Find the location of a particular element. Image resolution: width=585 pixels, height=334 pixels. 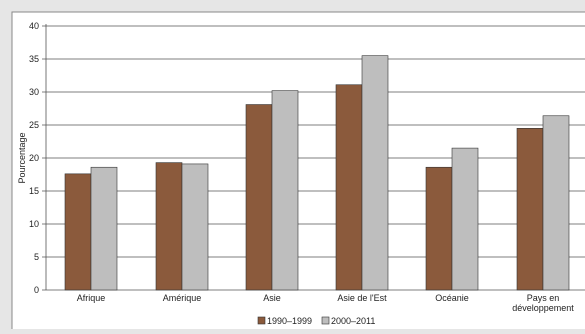

legend-swatch-1990-1999 is located at coordinates (261, 320).